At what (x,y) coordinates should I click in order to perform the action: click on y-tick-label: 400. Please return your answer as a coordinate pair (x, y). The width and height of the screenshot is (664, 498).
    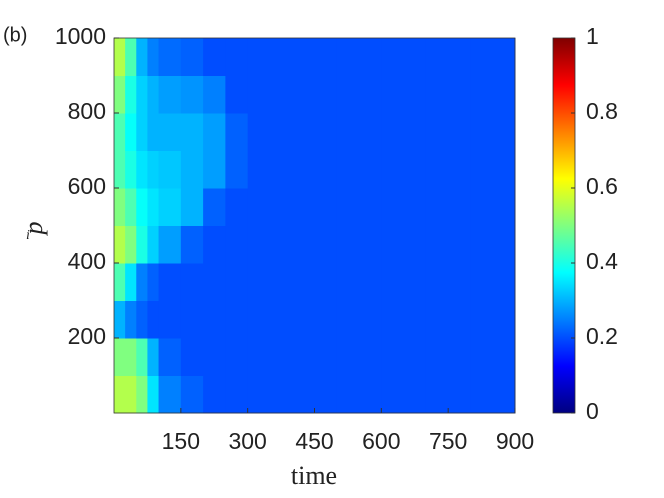
    Looking at the image, I should click on (87, 261).